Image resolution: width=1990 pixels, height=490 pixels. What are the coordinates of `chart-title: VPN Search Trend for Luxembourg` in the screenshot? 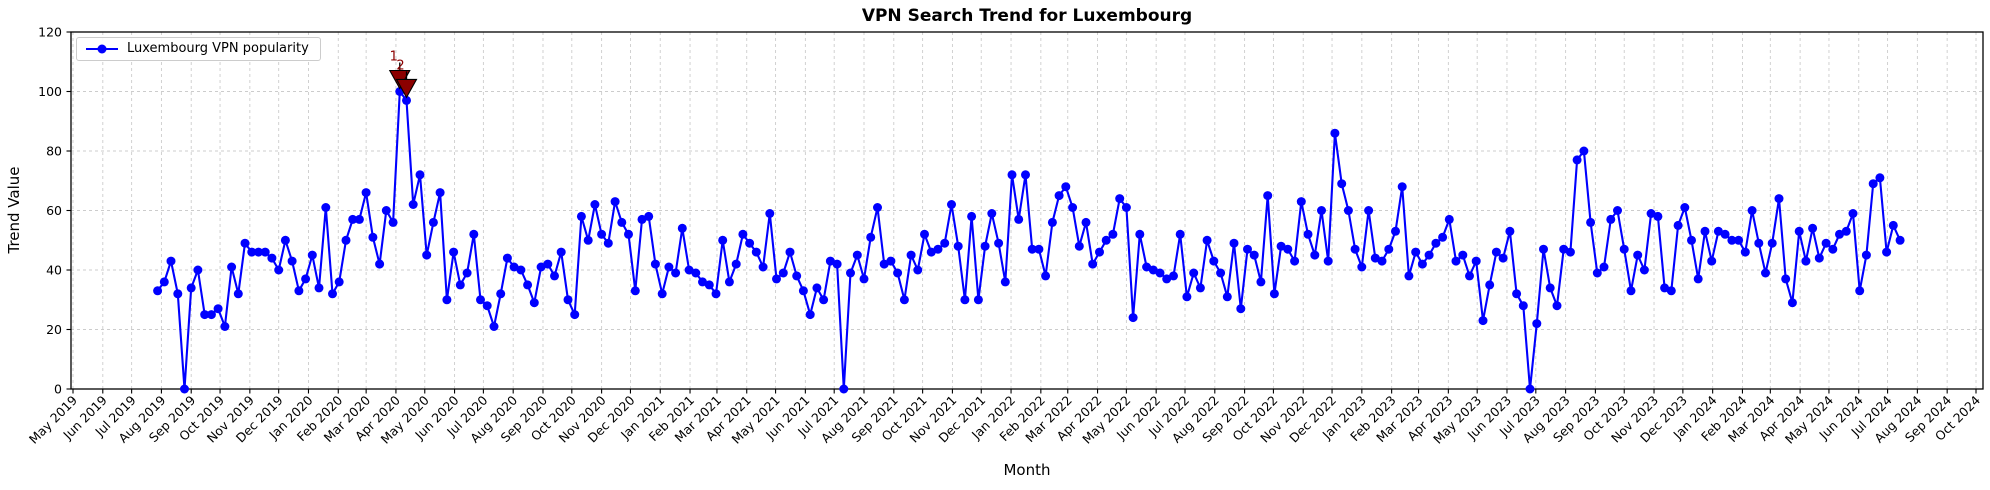 It's located at (1027, 16).